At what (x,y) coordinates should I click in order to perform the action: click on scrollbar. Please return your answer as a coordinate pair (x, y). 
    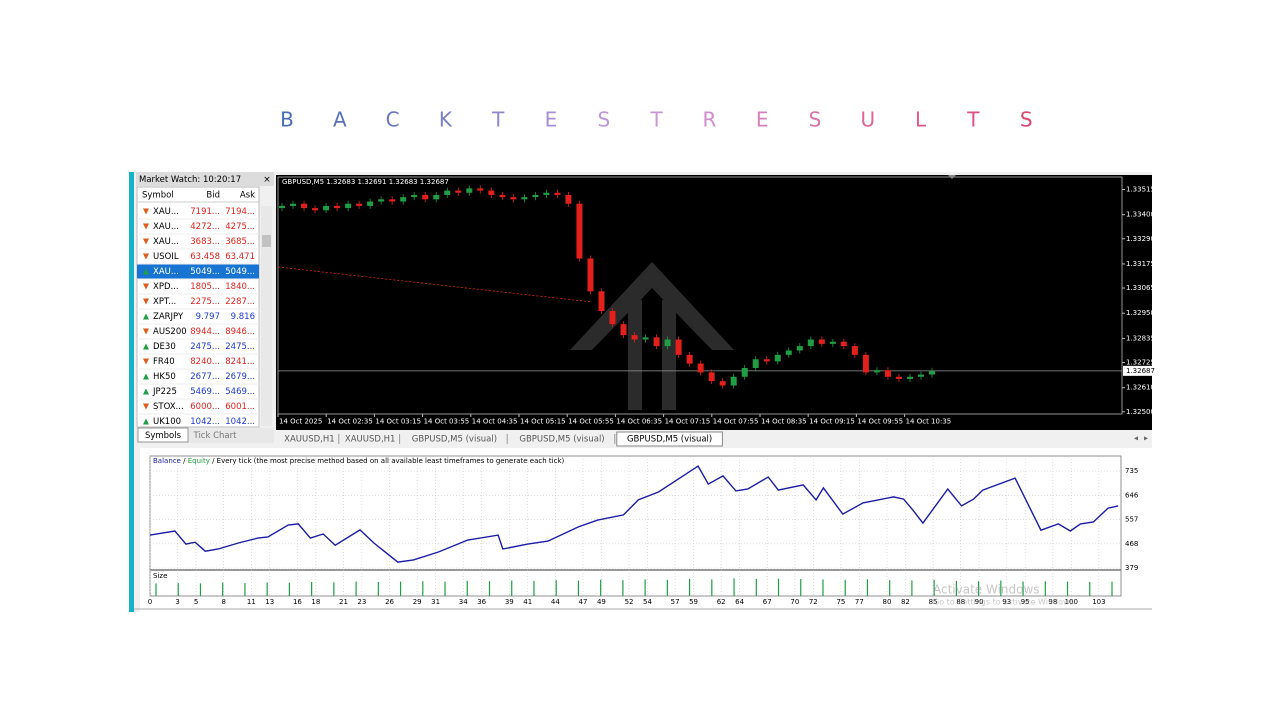
    Looking at the image, I should click on (266, 316).